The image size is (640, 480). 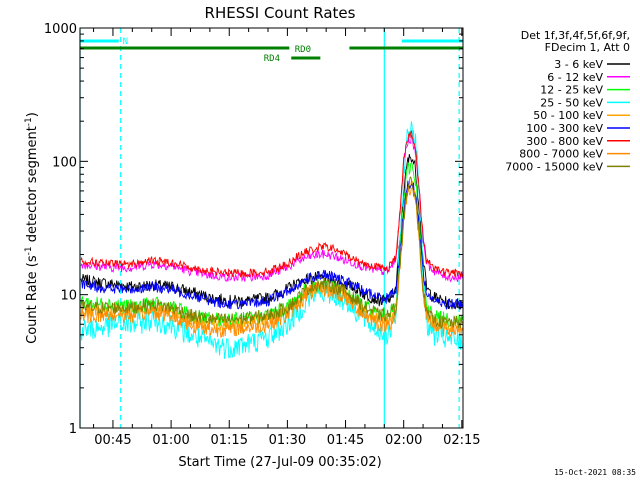 What do you see at coordinates (571, 102) in the screenshot?
I see `legend-label-3: 25 - 50 keV` at bounding box center [571, 102].